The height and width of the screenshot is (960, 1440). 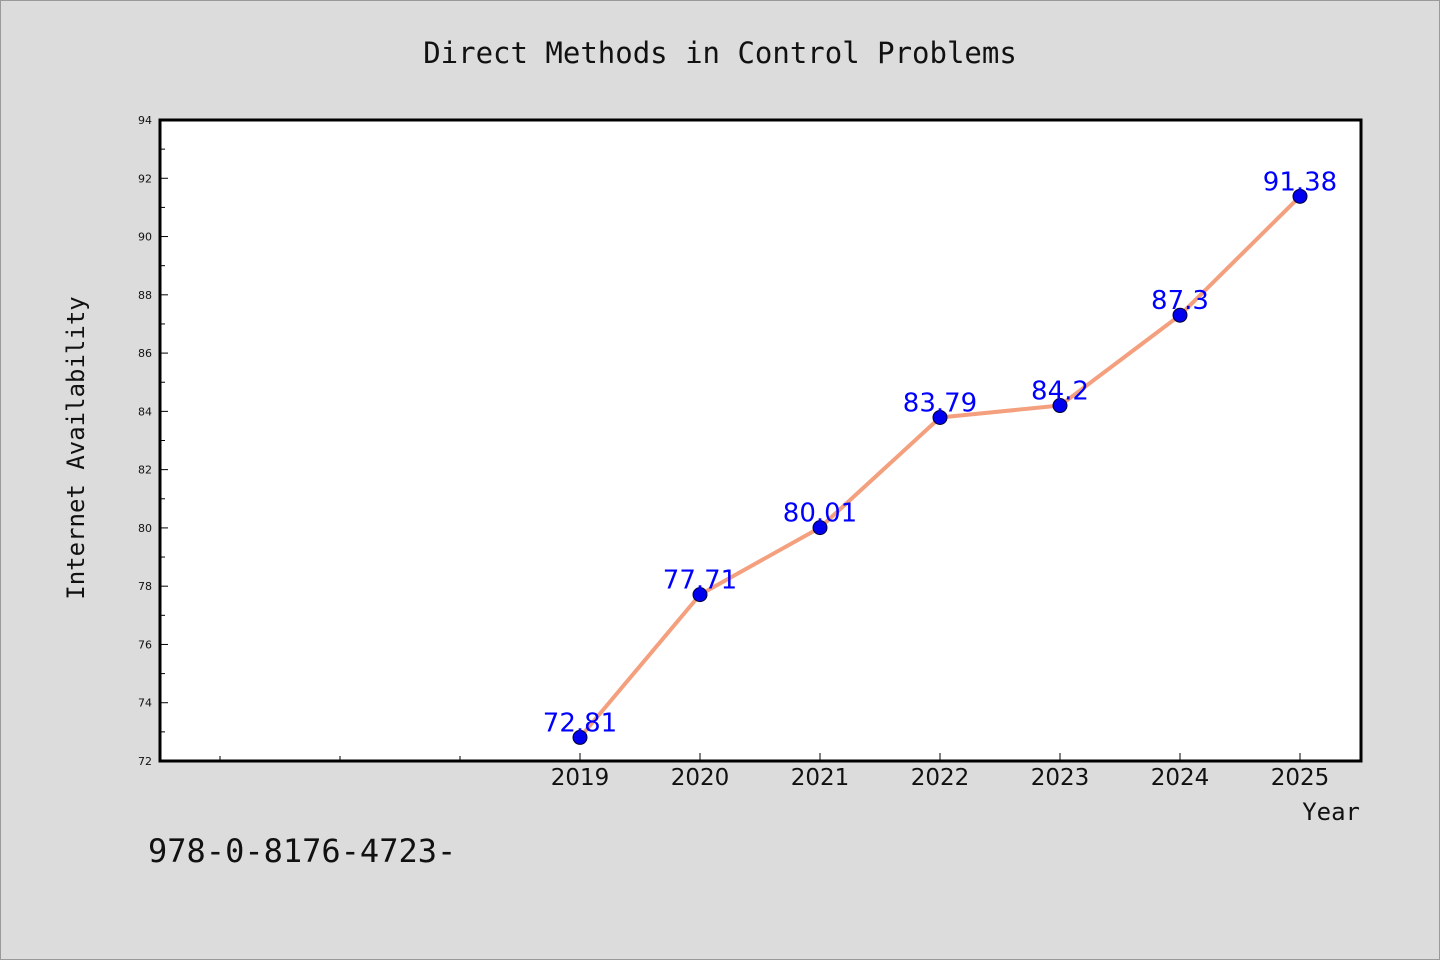 What do you see at coordinates (145, 761) in the screenshot?
I see `y-tick-label: 72` at bounding box center [145, 761].